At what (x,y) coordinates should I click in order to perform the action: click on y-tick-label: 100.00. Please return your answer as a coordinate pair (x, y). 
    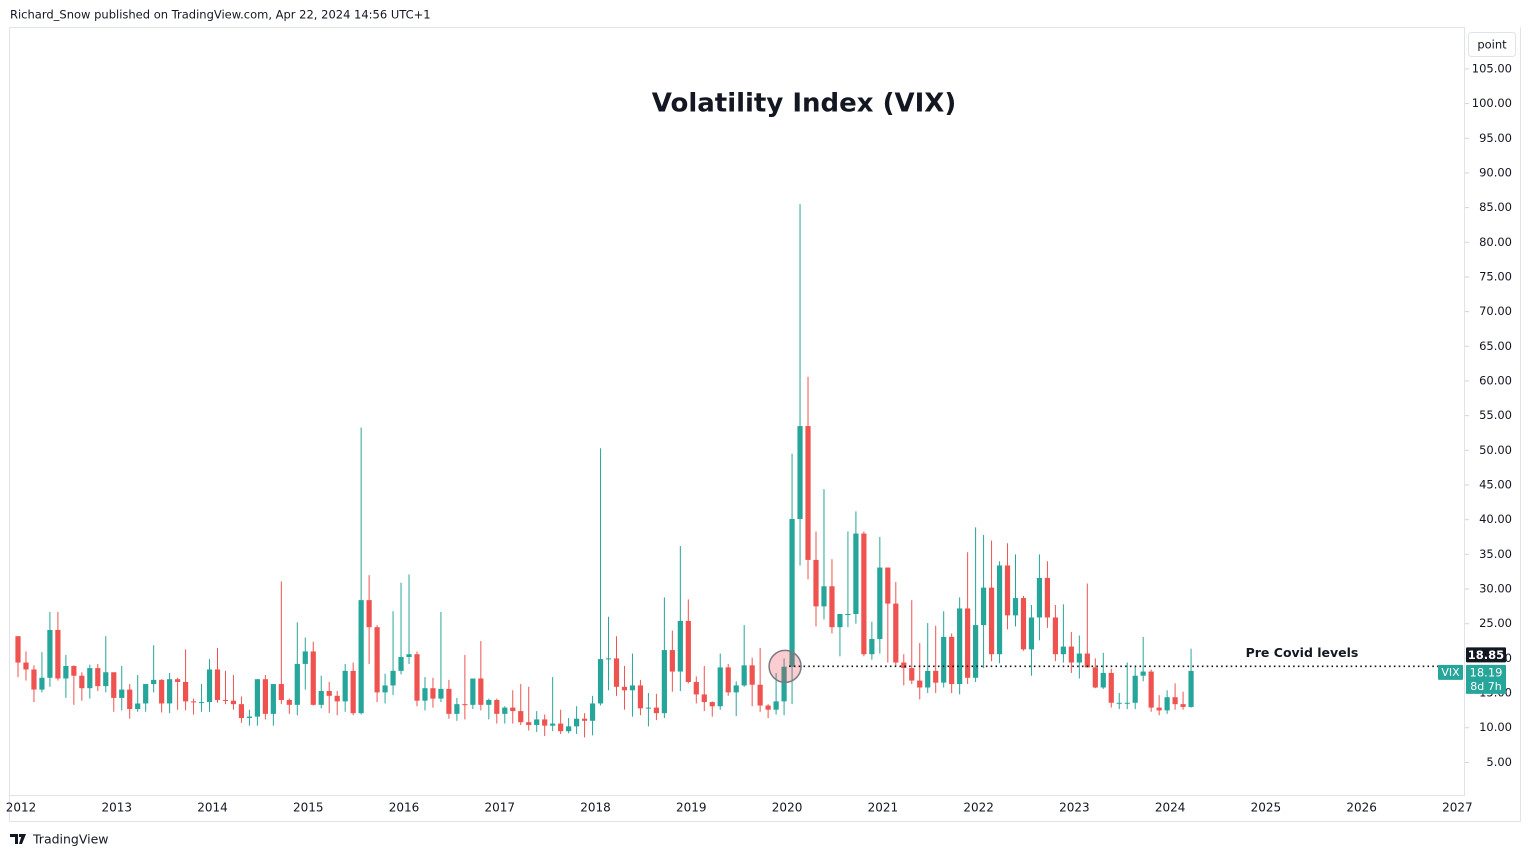
    Looking at the image, I should click on (1492, 103).